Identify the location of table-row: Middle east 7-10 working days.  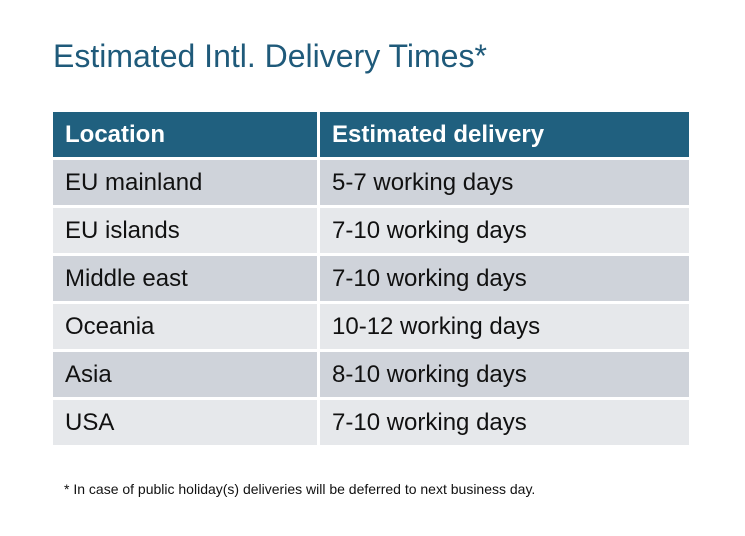
(371, 278).